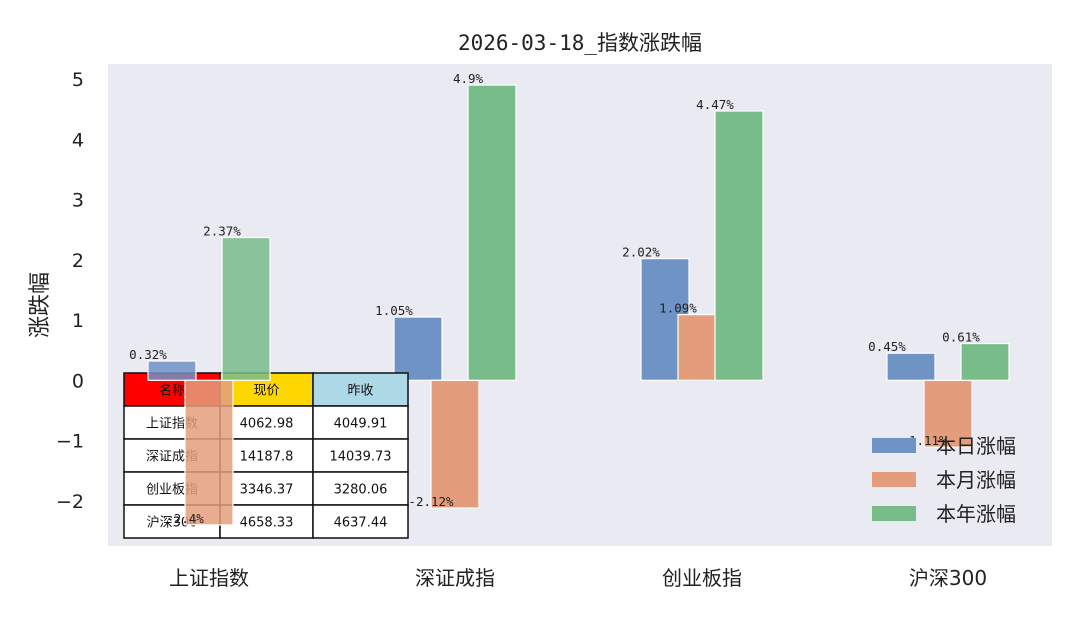 The width and height of the screenshot is (1080, 617). Describe the element at coordinates (976, 514) in the screenshot. I see `legend-label: 本年涨幅` at that location.